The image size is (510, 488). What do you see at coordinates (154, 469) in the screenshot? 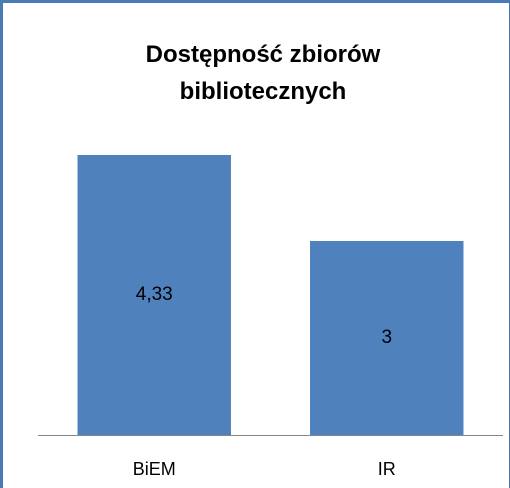
I see `x-tick-label: BiEM` at bounding box center [154, 469].